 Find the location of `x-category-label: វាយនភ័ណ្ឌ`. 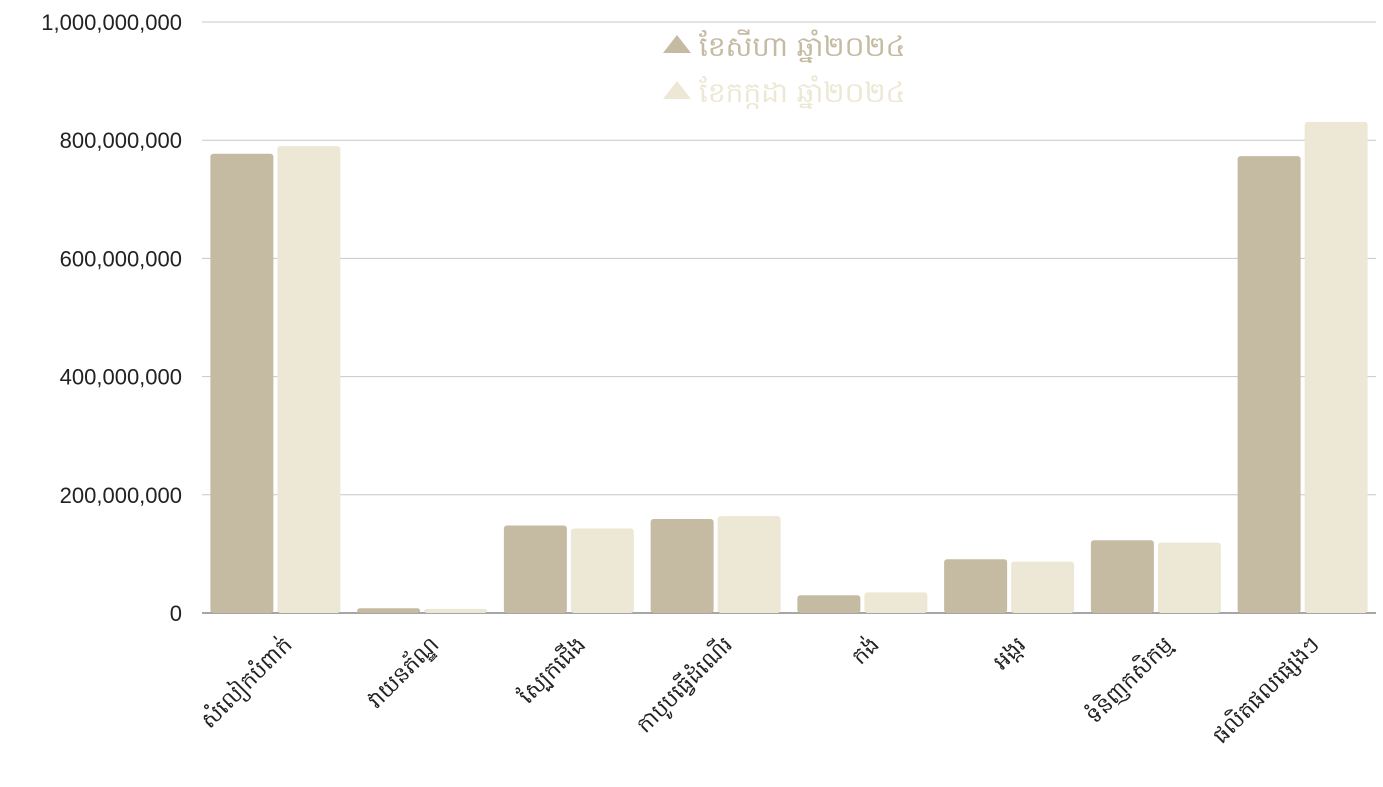

x-category-label: វាយនភ័ណ្ឌ is located at coordinates (402, 671).